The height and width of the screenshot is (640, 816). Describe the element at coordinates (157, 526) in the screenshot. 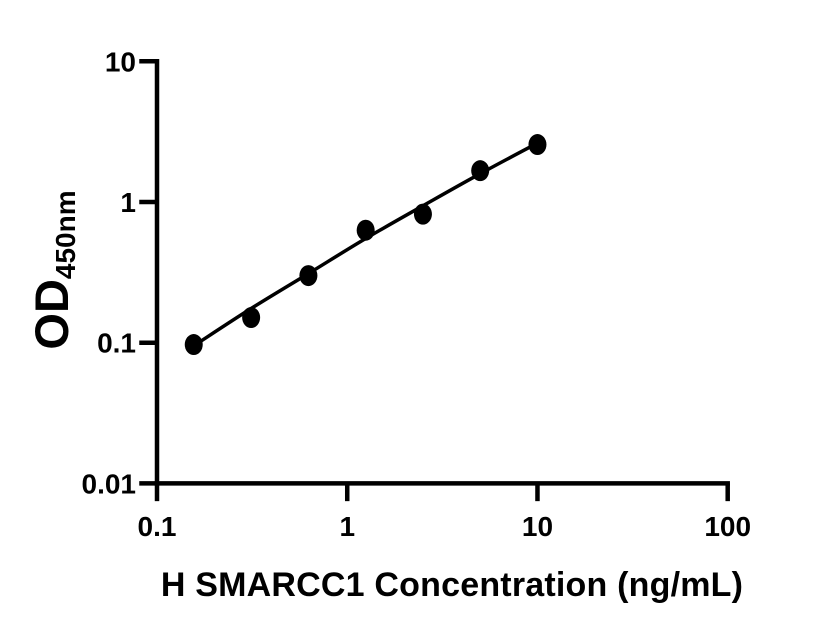

I see `x-tick-label: 0.1` at that location.